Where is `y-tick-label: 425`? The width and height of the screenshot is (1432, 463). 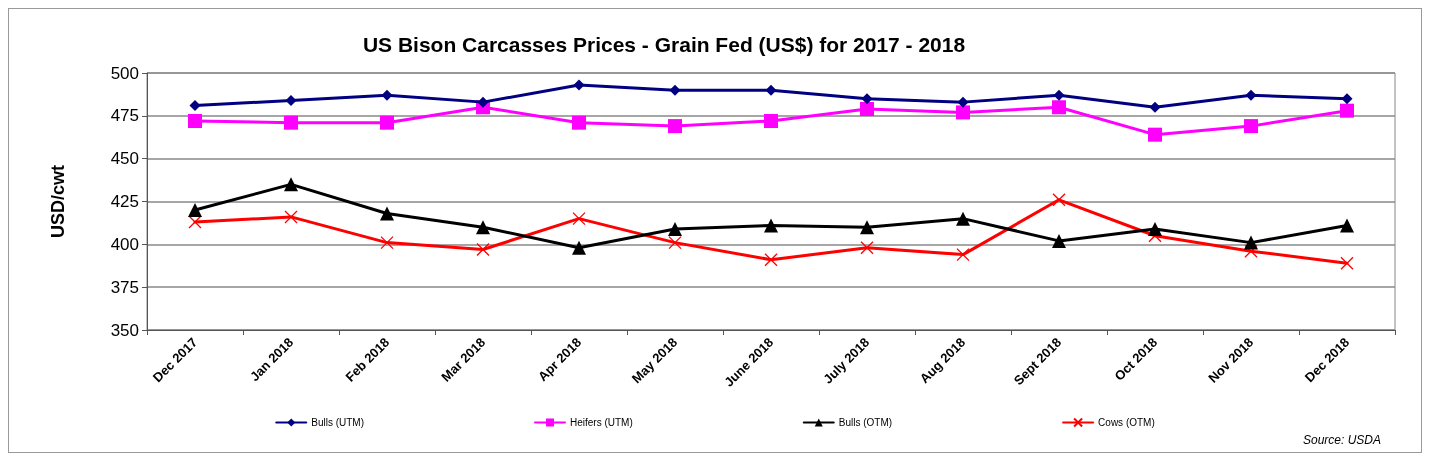
y-tick-label: 425 is located at coordinates (124, 201).